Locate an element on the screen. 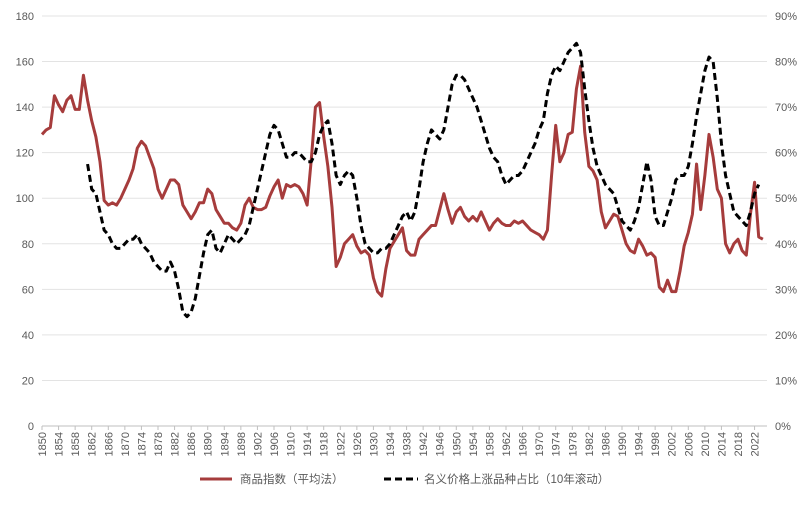 The image size is (808, 505). x-tick-label: 1998 is located at coordinates (656, 444).